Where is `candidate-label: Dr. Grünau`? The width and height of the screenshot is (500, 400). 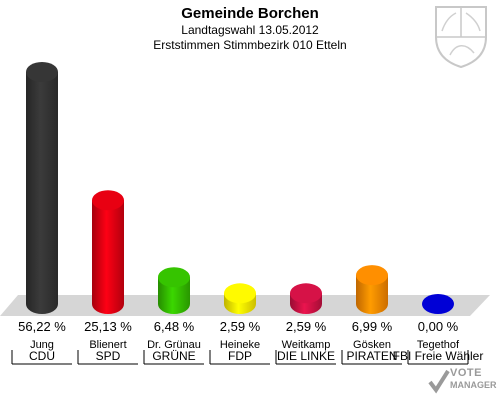 candidate-label: Dr. Grünau is located at coordinates (174, 345).